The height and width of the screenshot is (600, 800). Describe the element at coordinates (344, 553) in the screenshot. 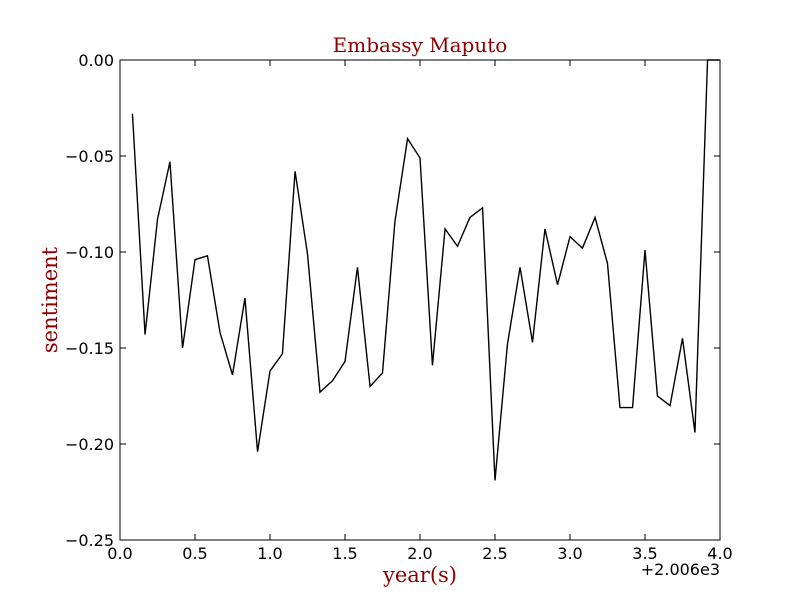

I see `x-tick-label: 1.5` at that location.